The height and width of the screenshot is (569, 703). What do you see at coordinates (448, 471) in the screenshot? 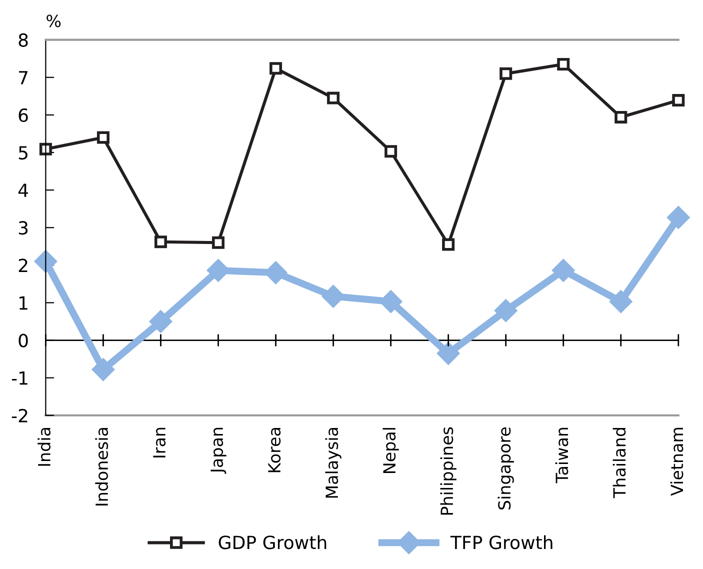
I see `x-tick-label: Philippines` at bounding box center [448, 471].